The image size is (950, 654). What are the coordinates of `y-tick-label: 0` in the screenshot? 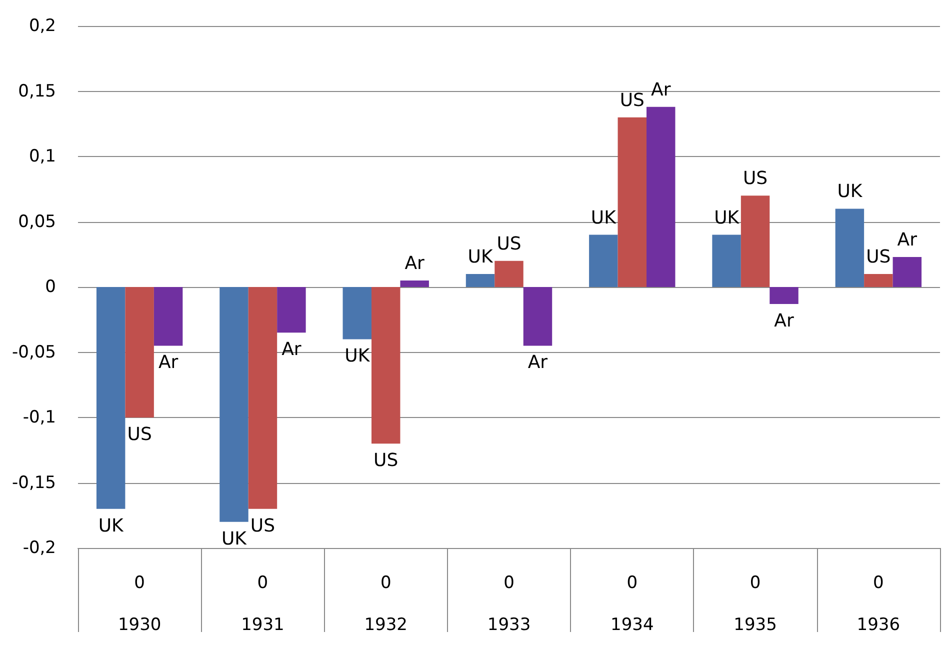 It's located at (50, 287).